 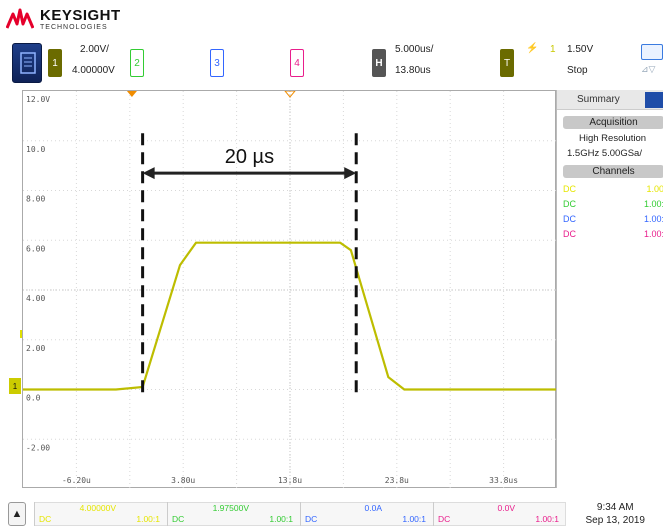 I want to click on channel-status-value: 0.0V, so click(x=506, y=508).